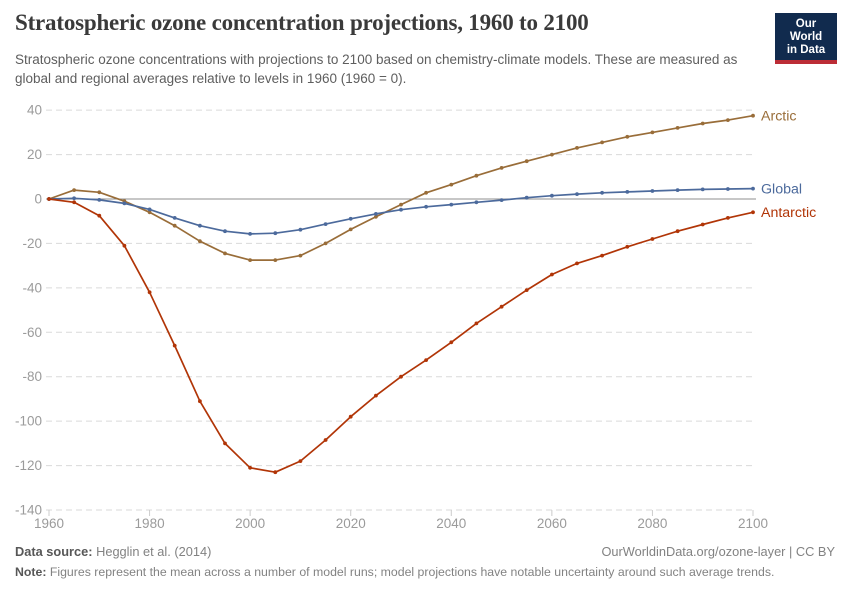  Describe the element at coordinates (150, 523) in the screenshot. I see `x-tick-label: 1980` at that location.